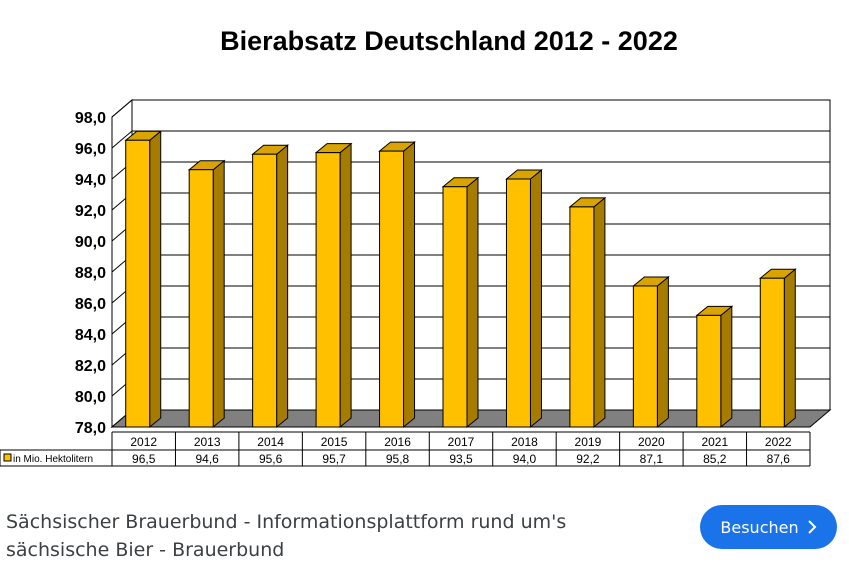 The width and height of the screenshot is (849, 566). I want to click on legend-series-name: in Mio. Hektolitern, so click(53, 459).